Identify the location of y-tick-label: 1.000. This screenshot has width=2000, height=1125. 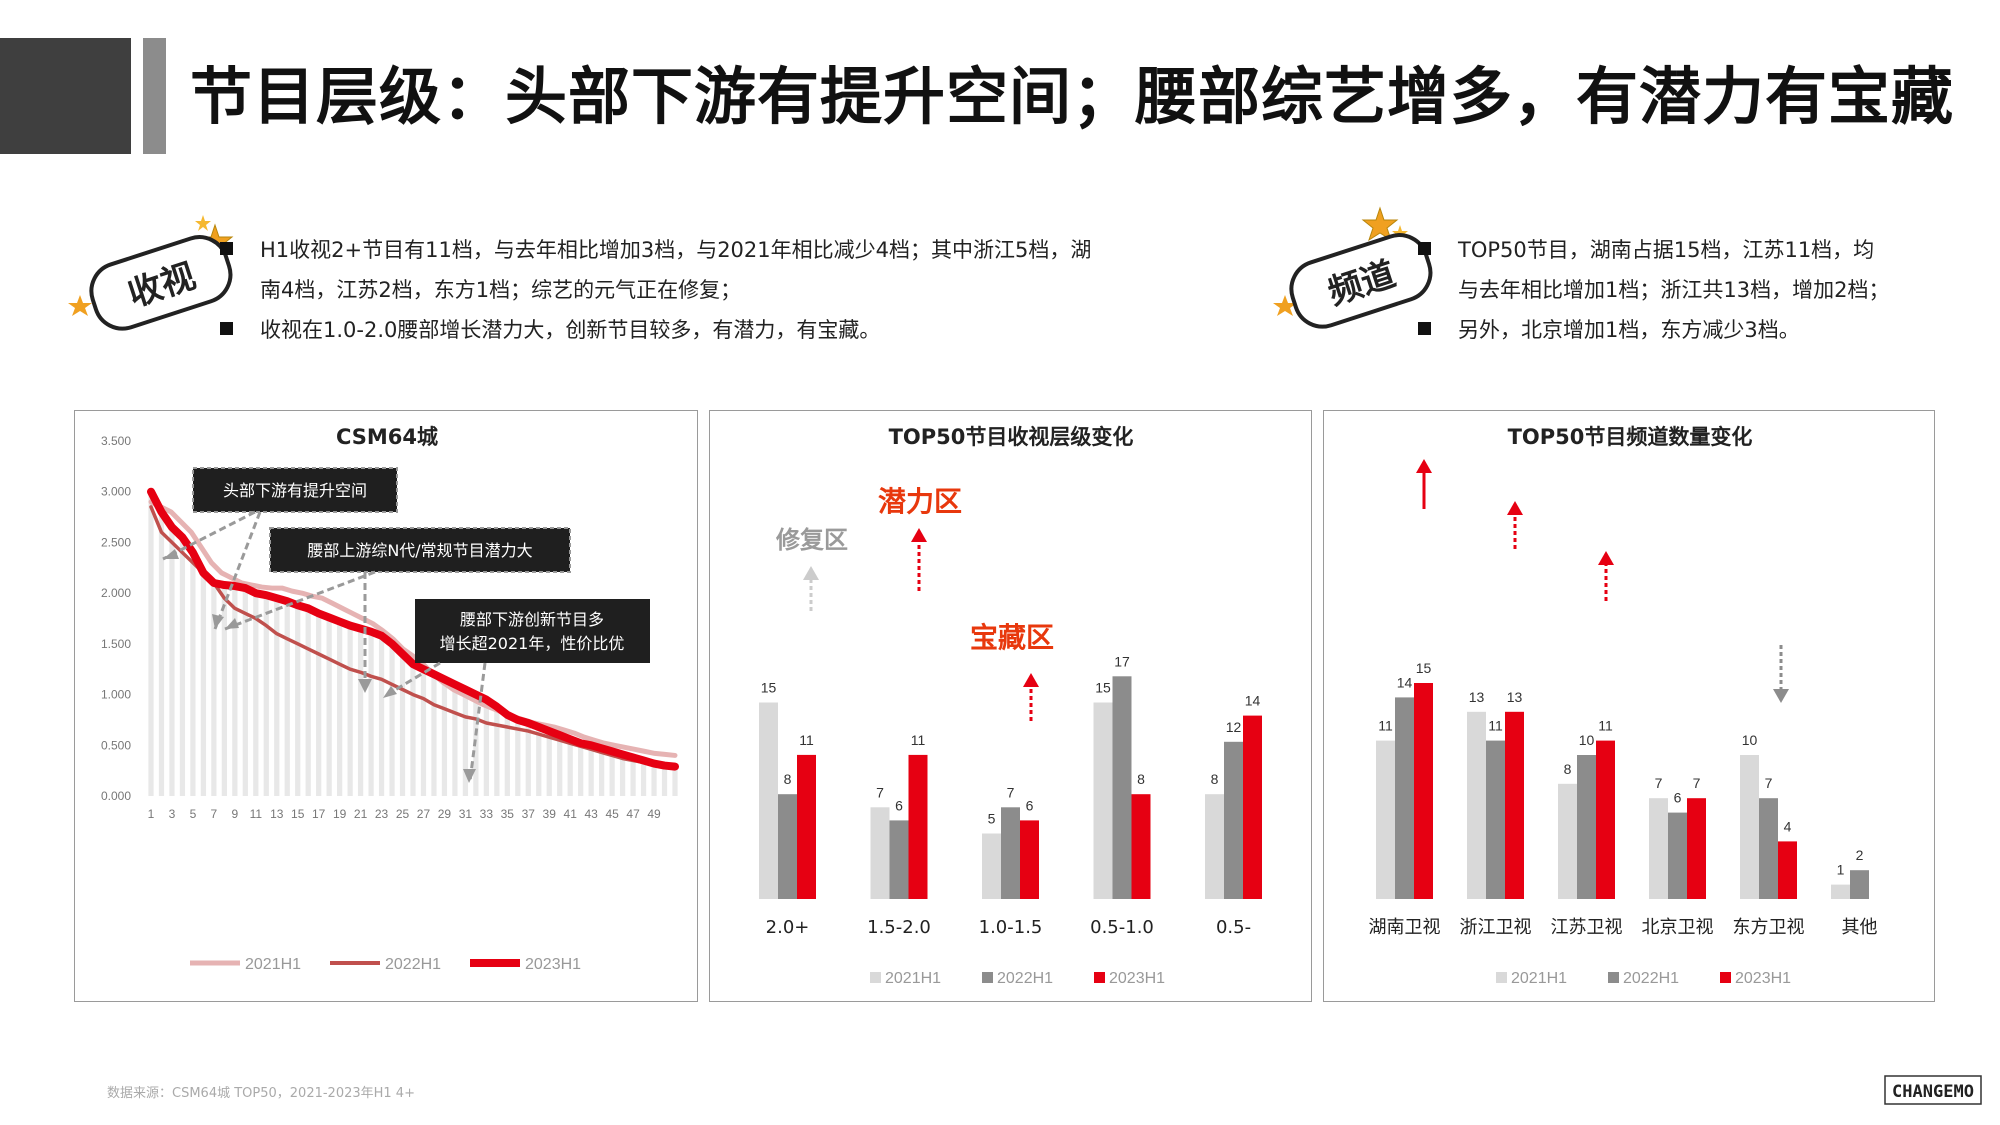
(116, 695).